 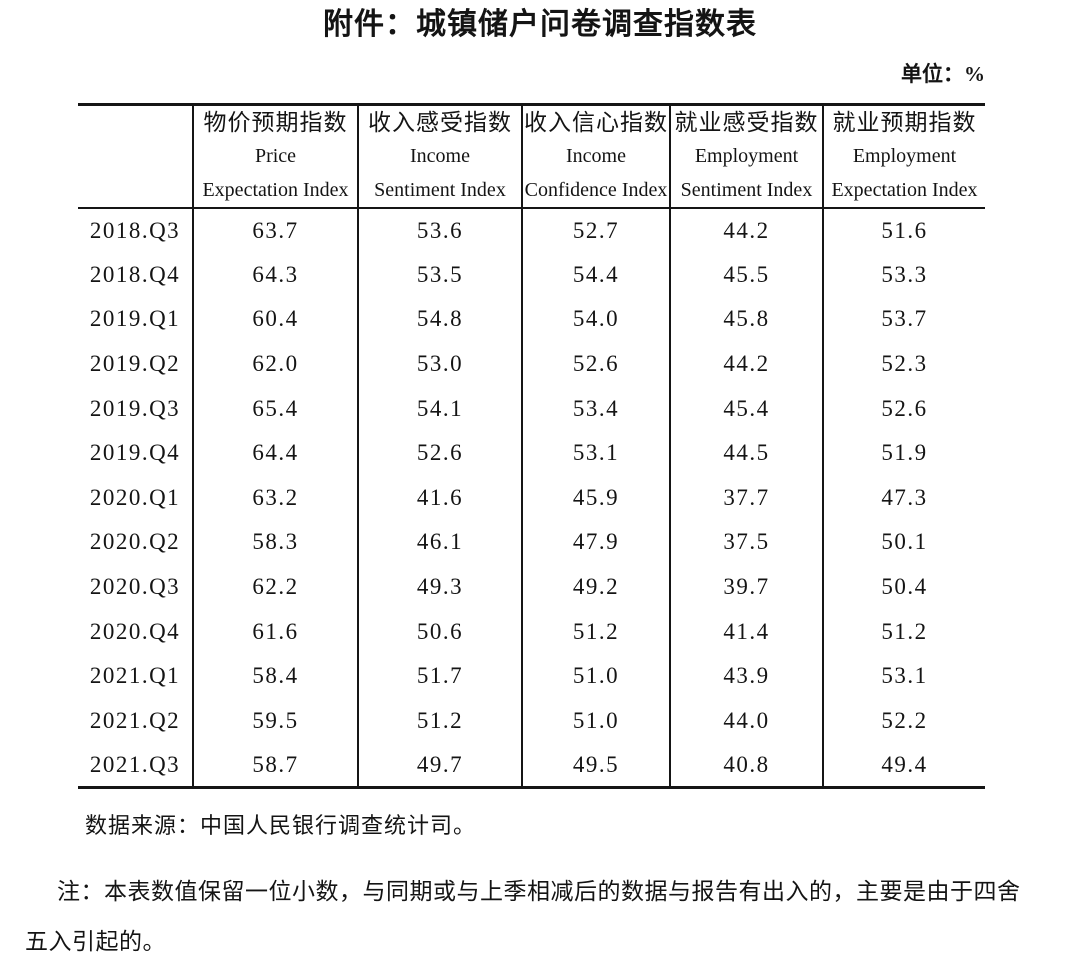 What do you see at coordinates (275, 676) in the screenshot?
I see `value-cell: 58.4` at bounding box center [275, 676].